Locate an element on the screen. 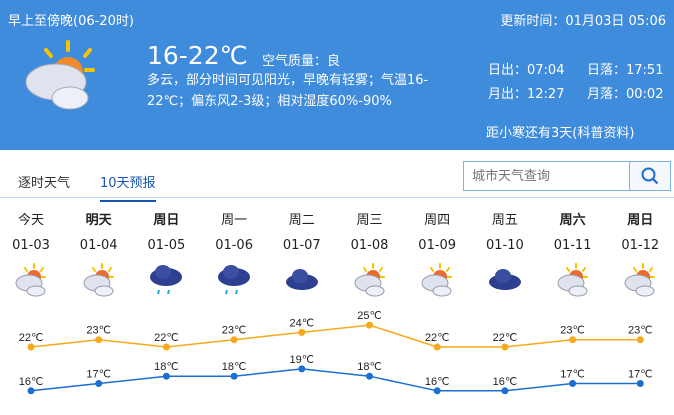  day-name: 今天 is located at coordinates (30, 220).